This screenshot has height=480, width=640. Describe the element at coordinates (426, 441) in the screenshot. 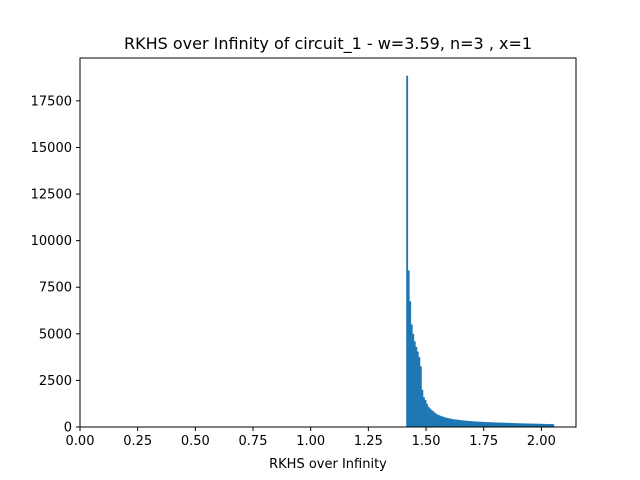

I see `x-tick-label: 1.50` at that location.